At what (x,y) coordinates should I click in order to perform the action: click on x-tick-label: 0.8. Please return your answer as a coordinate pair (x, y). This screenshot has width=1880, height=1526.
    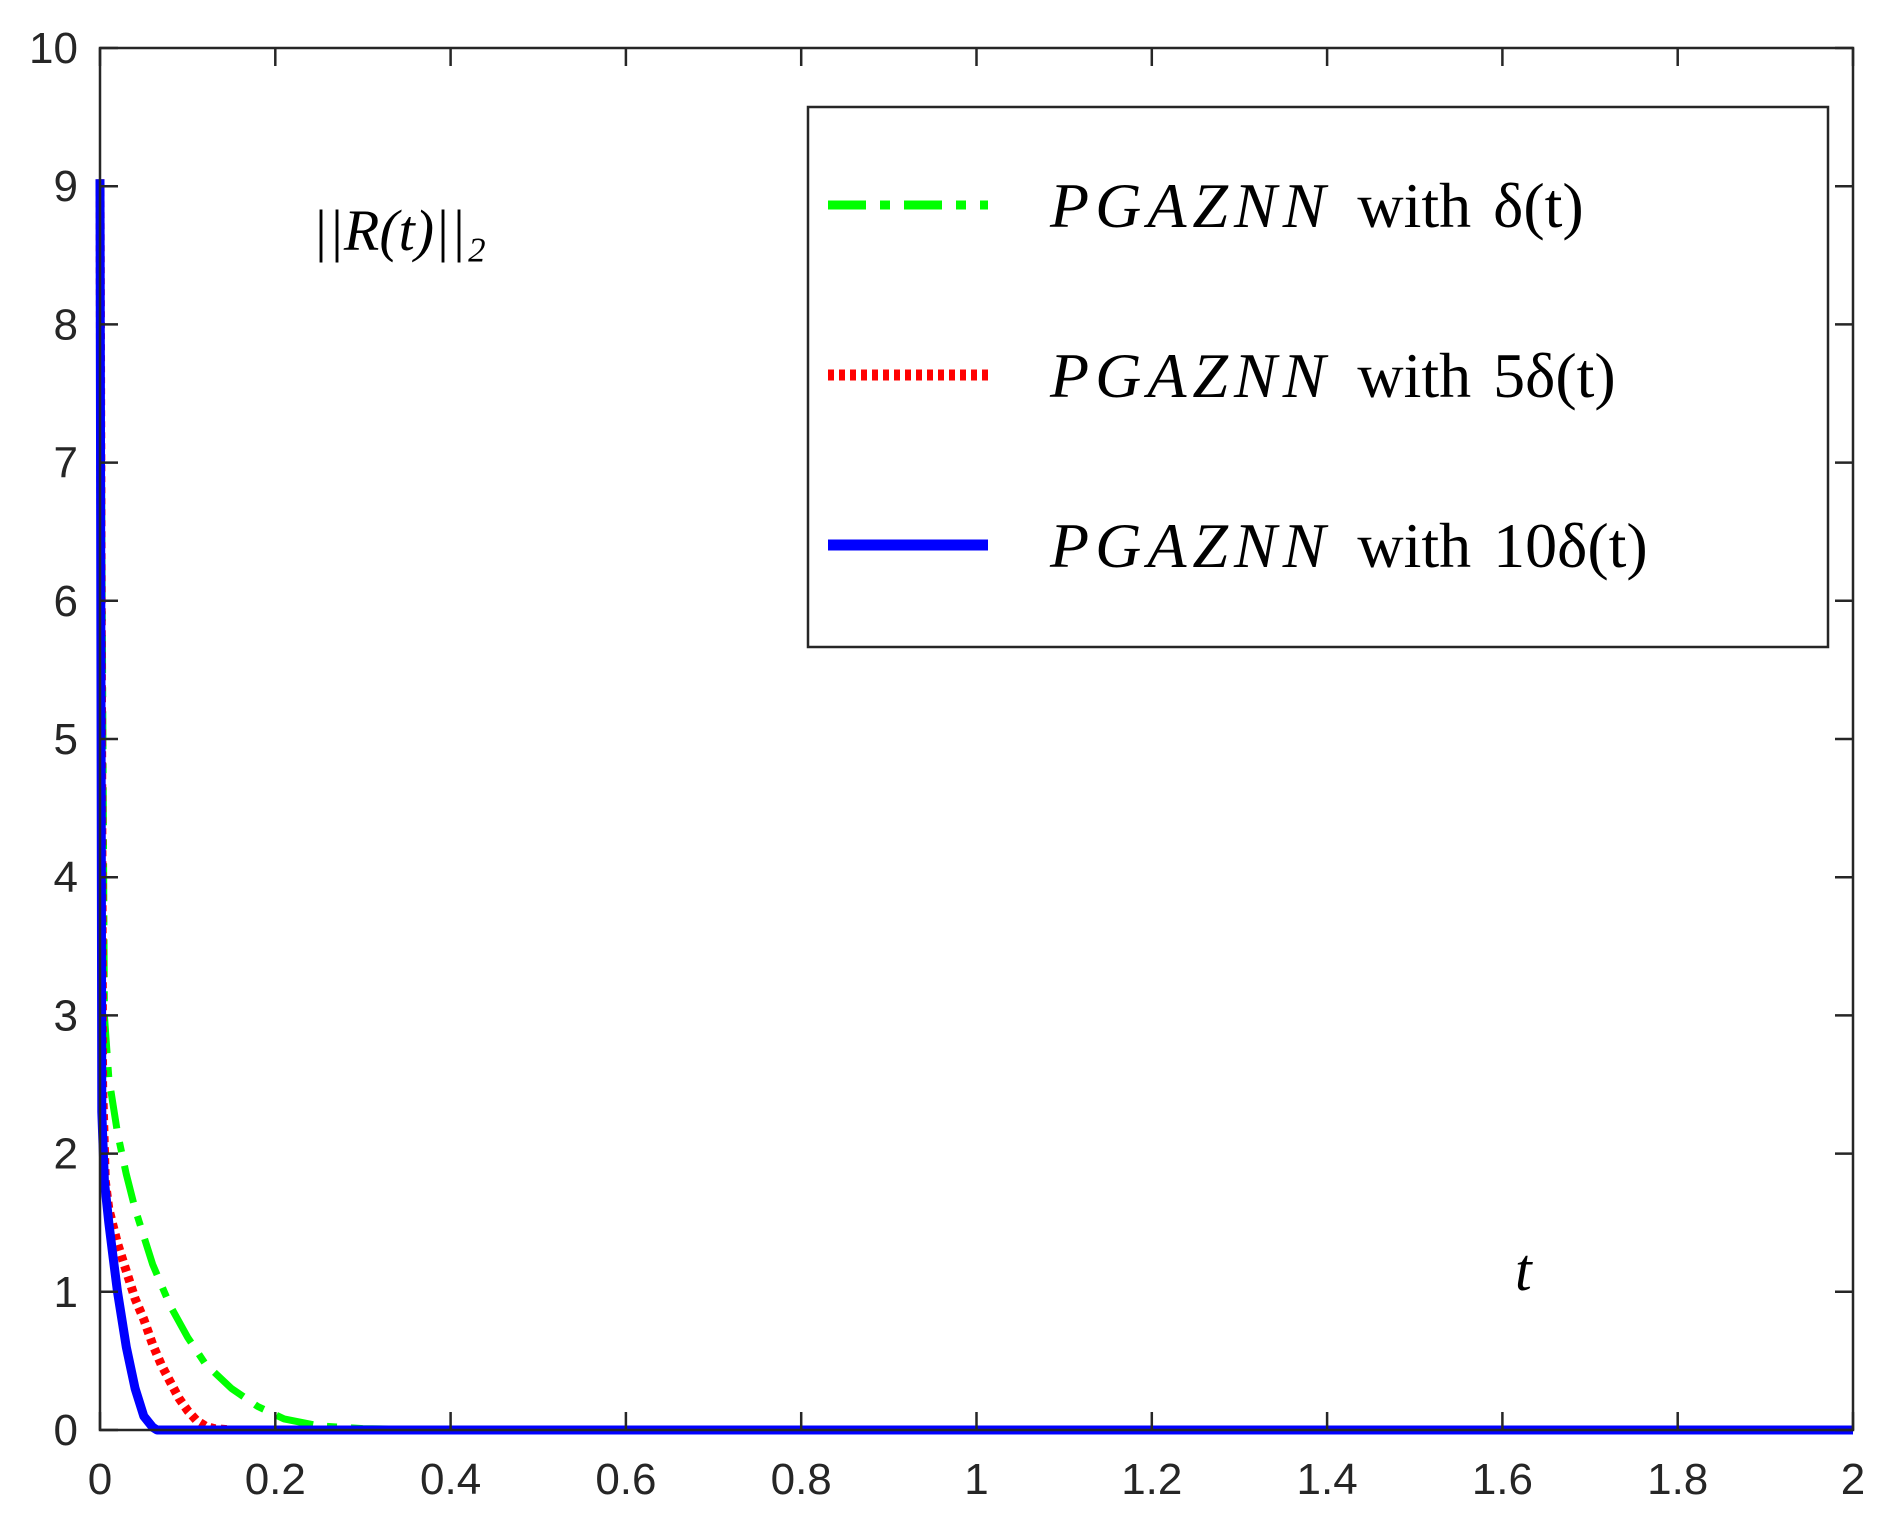
    Looking at the image, I should click on (801, 1479).